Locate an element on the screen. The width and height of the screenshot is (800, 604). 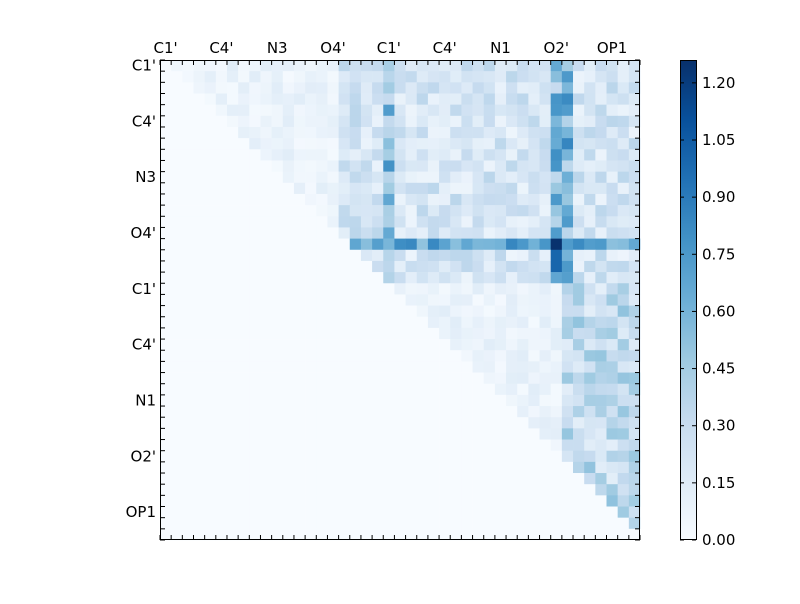
y-tick-label: O4' is located at coordinates (143, 233).